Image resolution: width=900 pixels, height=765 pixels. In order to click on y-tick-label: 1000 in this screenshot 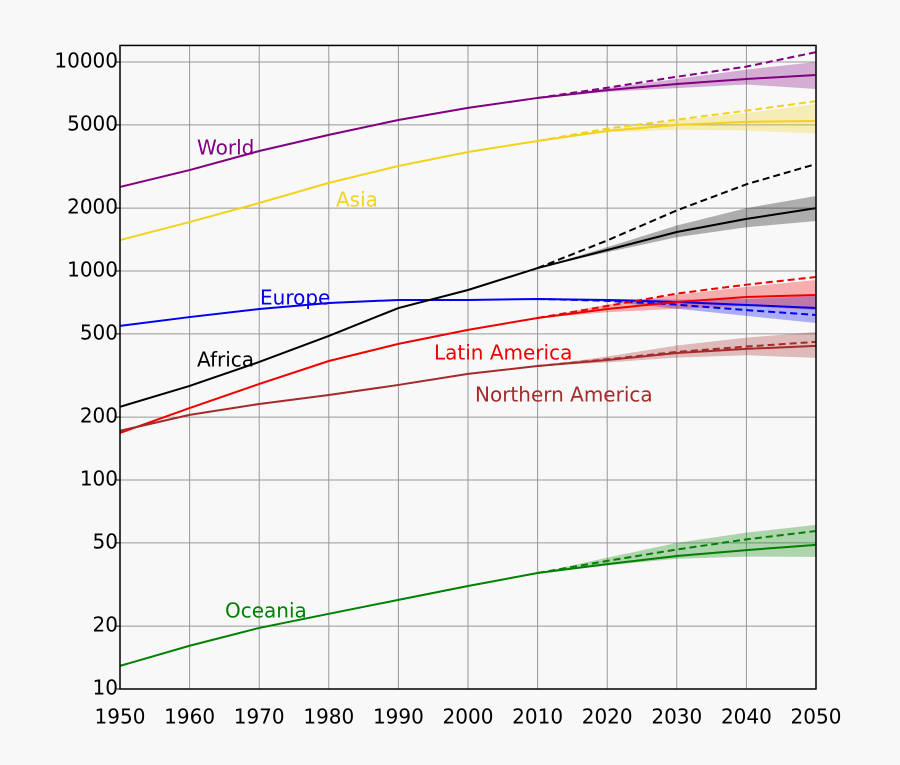, I will do `click(92, 270)`.